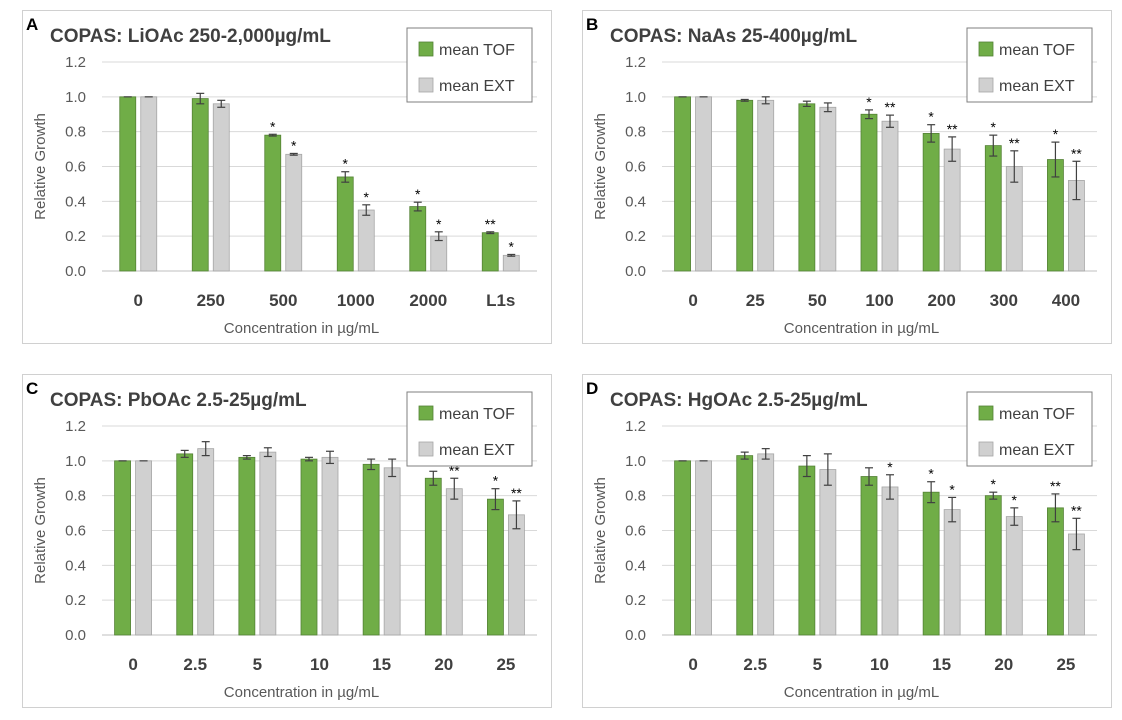 The width and height of the screenshot is (1122, 720). What do you see at coordinates (257, 664) in the screenshot?
I see `x-tick-label: 5` at bounding box center [257, 664].